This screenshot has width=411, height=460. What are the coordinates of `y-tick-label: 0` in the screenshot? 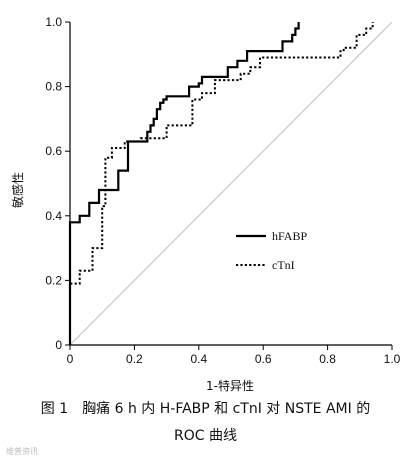 It's located at (58, 345).